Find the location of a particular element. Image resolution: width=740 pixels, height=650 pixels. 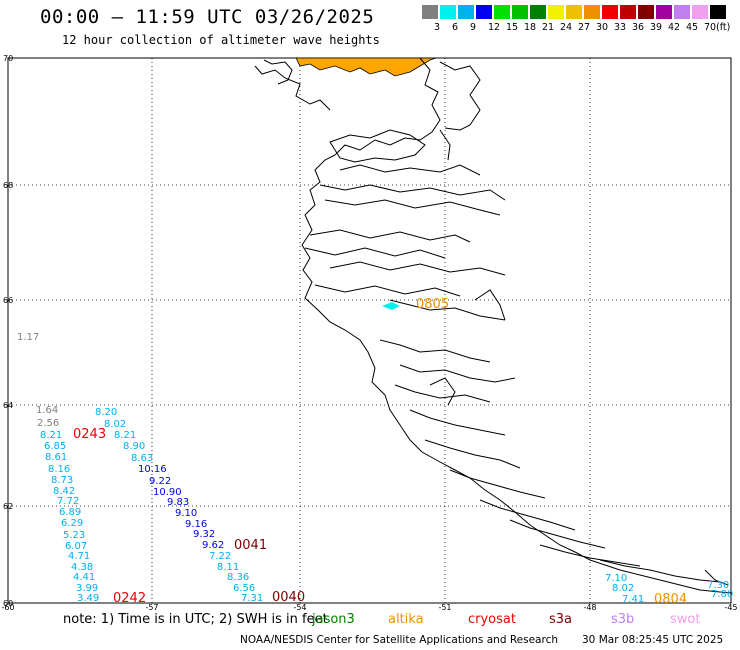

wave-height-label: 9.10 is located at coordinates (186, 513).